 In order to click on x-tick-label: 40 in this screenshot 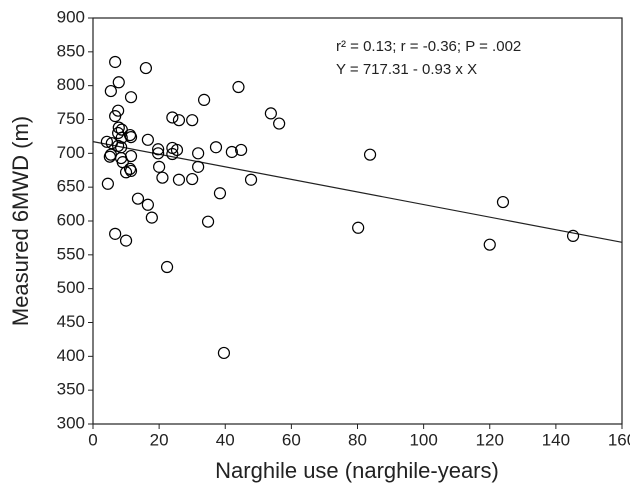, I will do `click(225, 439)`.